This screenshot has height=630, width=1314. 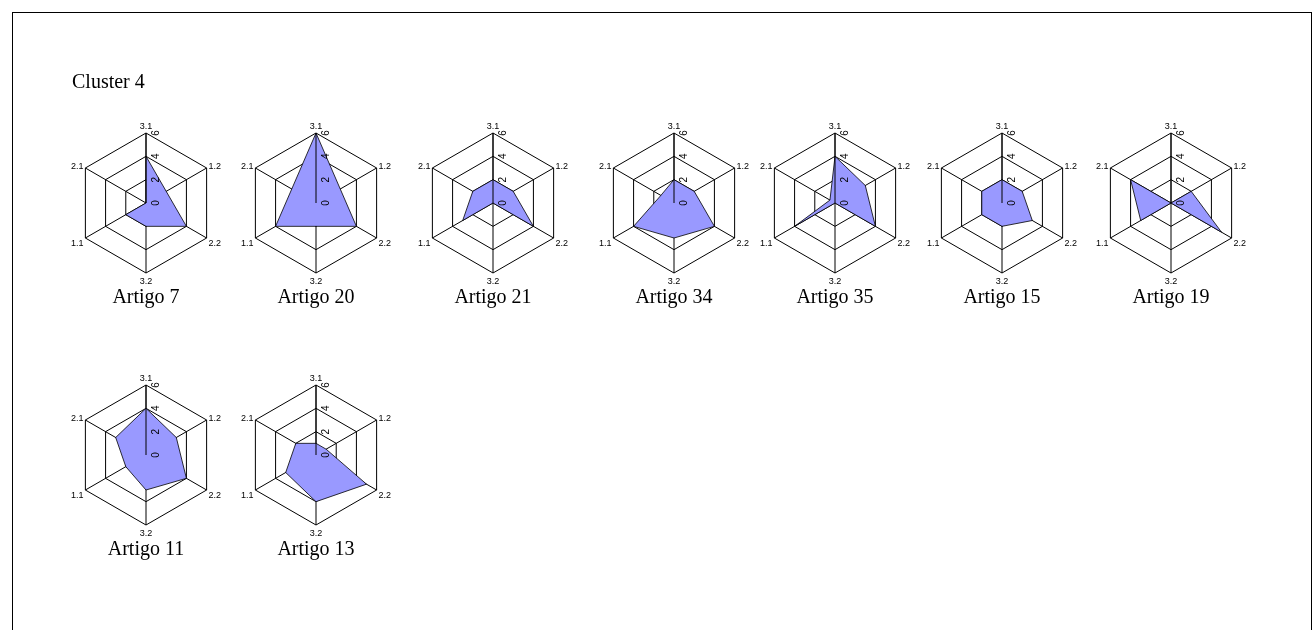 What do you see at coordinates (1002, 296) in the screenshot?
I see `text: Artigo 15` at bounding box center [1002, 296].